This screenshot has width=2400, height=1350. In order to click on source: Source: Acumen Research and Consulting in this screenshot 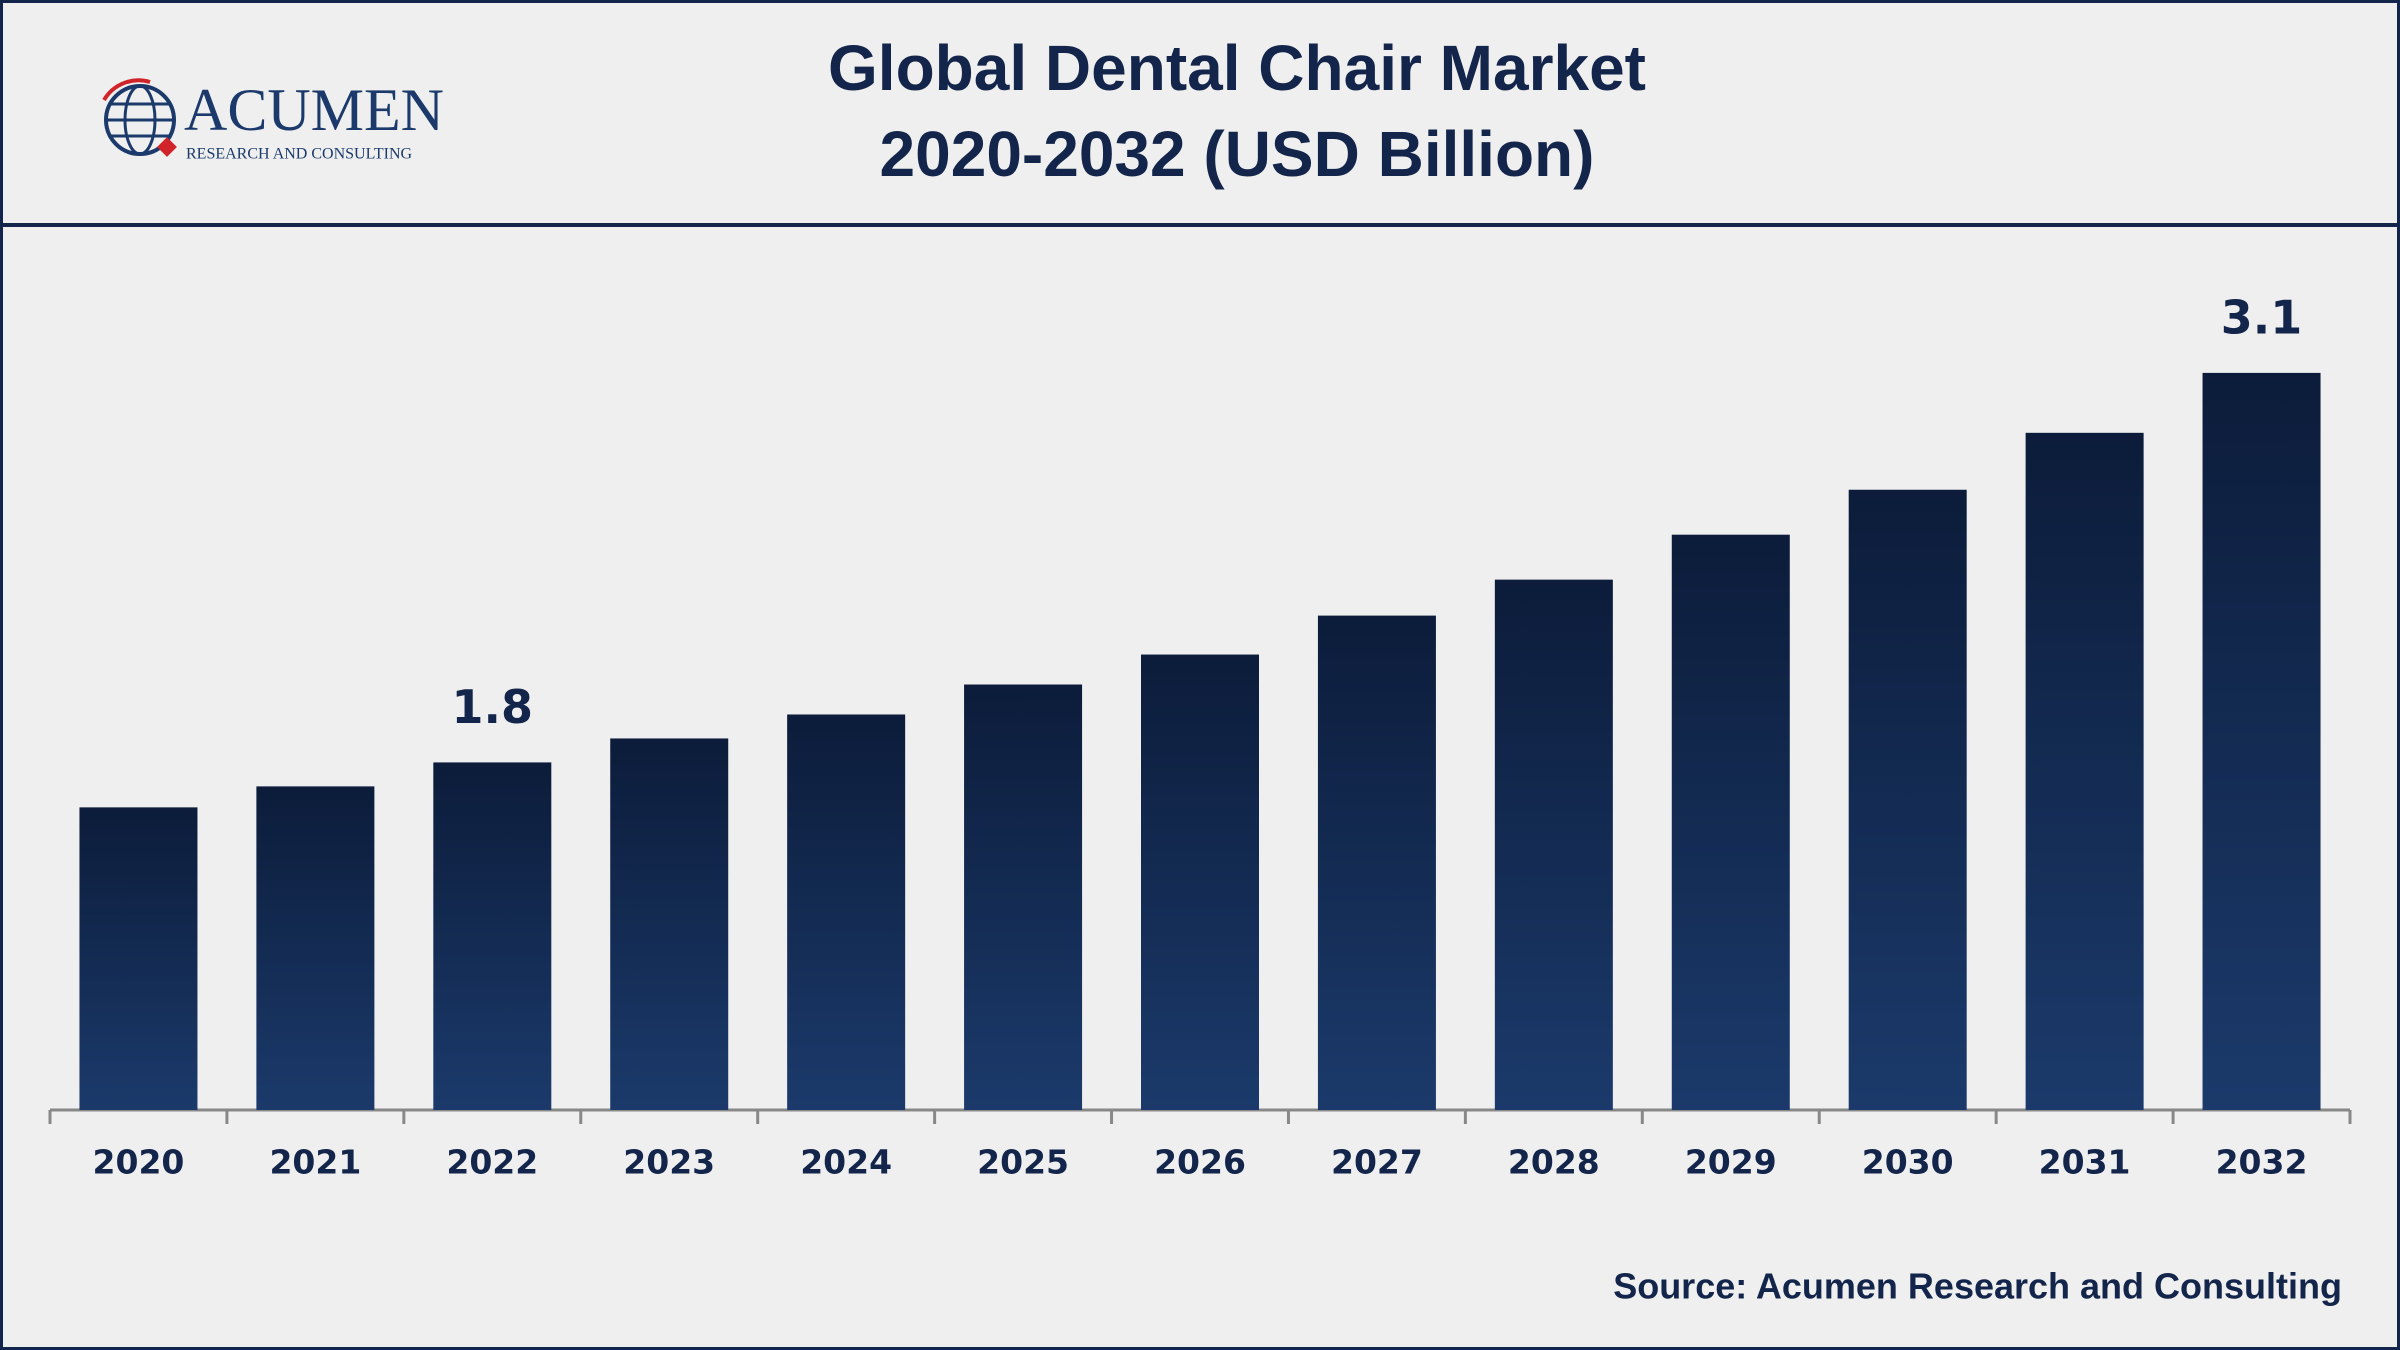, I will do `click(1977, 1286)`.